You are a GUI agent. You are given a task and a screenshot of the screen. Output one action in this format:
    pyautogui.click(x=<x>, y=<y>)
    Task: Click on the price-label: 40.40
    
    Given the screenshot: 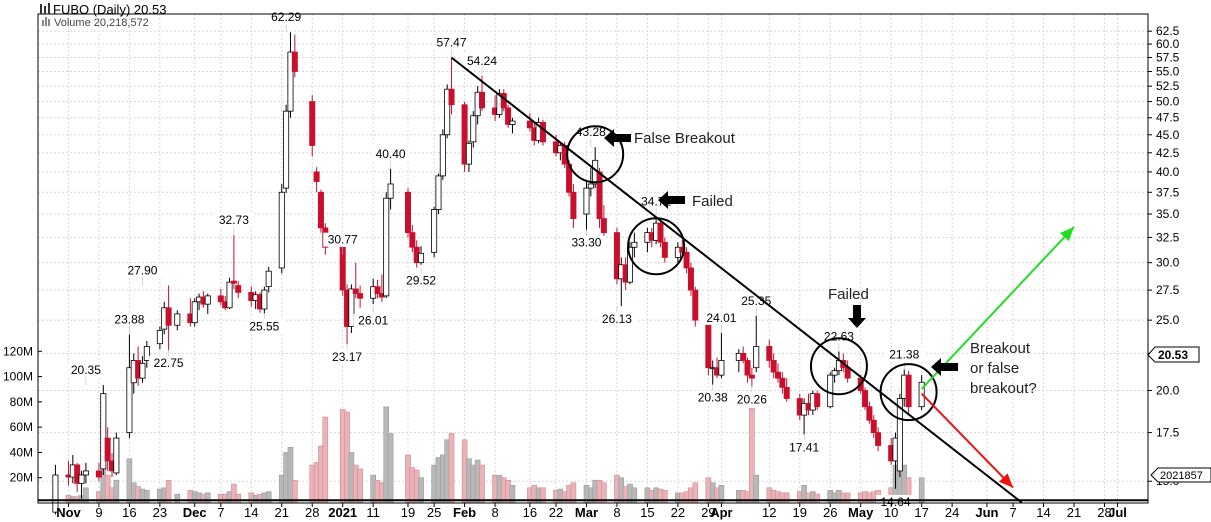 What is the action you would take?
    pyautogui.click(x=391, y=154)
    